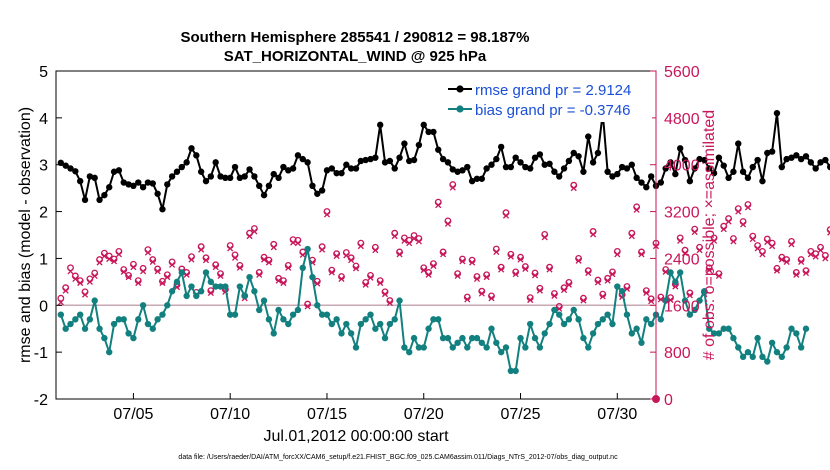 The width and height of the screenshot is (830, 470). I want to click on chart-subtitle: SAT_HORIZONTAL_WIND @ 925 hPa, so click(355, 56).